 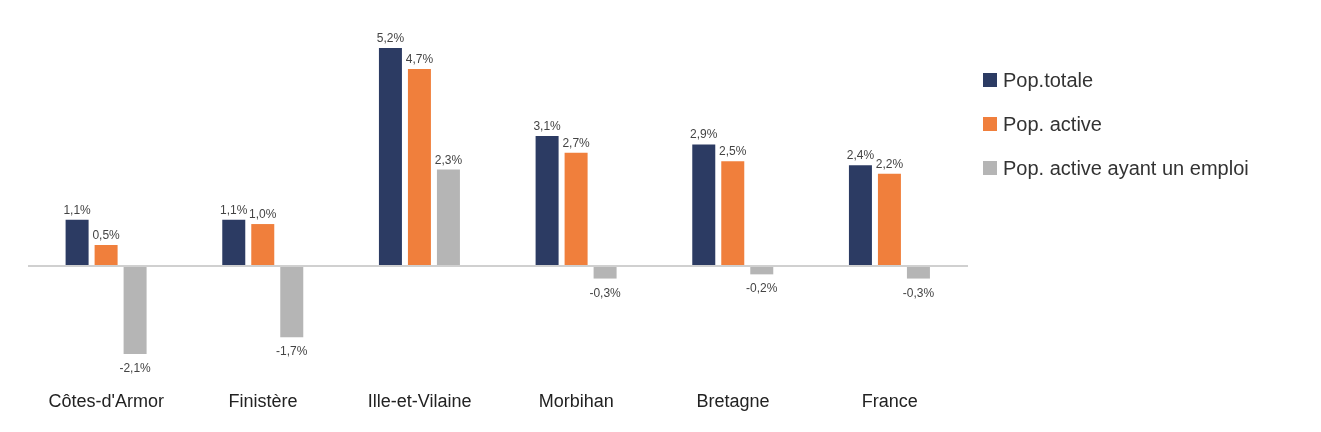 I want to click on legend-label: Pop. active ayant un emploi, so click(x=1126, y=168).